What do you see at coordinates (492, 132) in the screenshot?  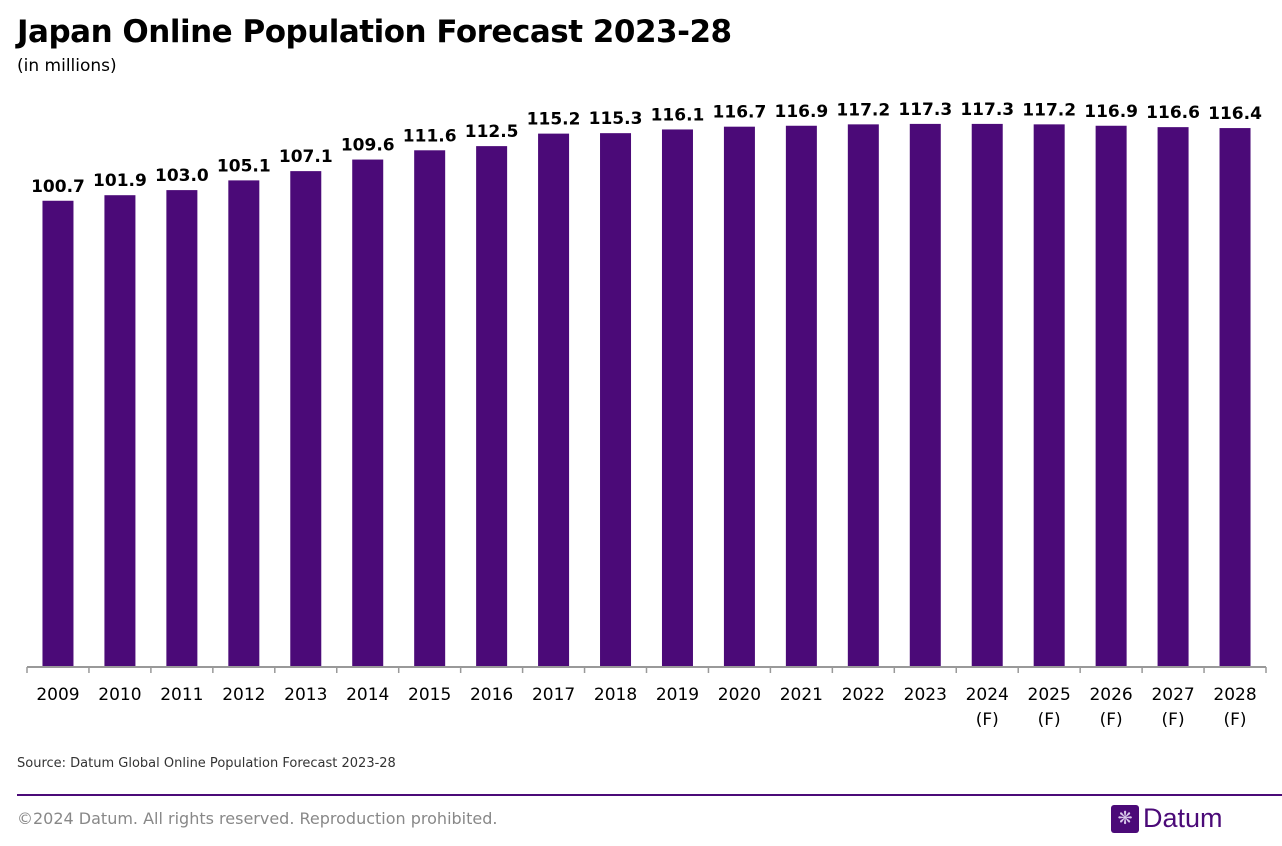 I see `data-label: 112.5` at bounding box center [492, 132].